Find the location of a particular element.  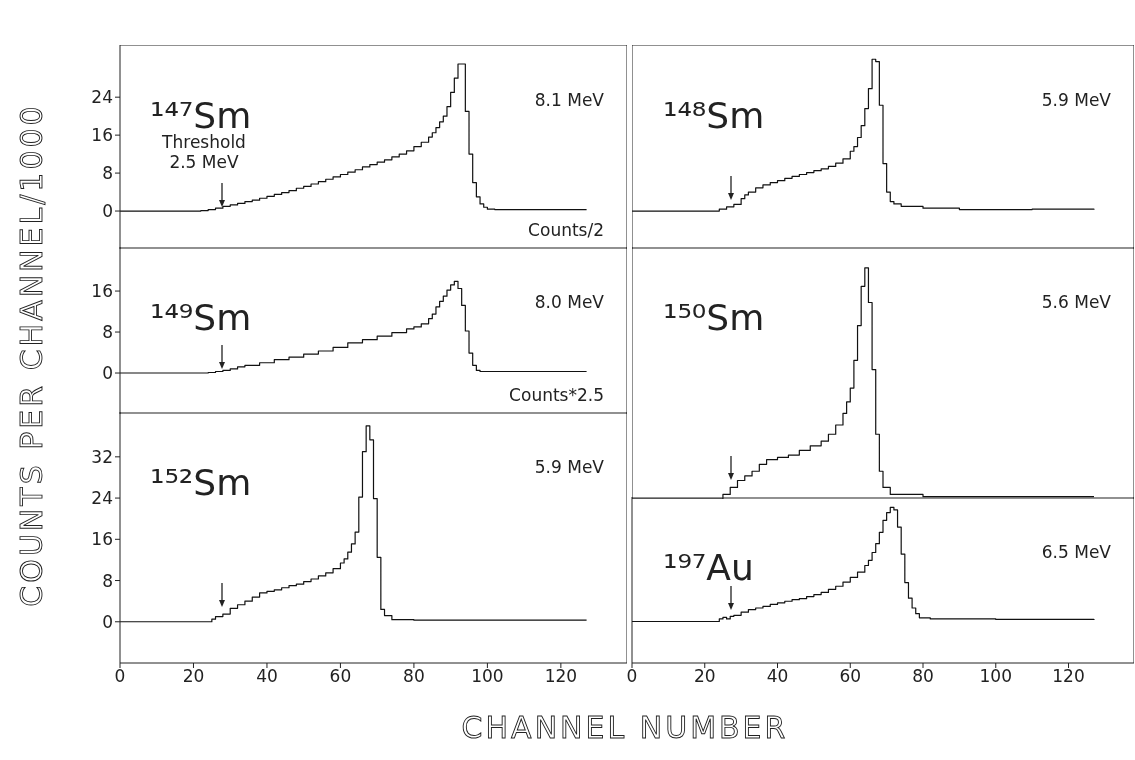

annotation: Counts*2.5 is located at coordinates (556, 395).